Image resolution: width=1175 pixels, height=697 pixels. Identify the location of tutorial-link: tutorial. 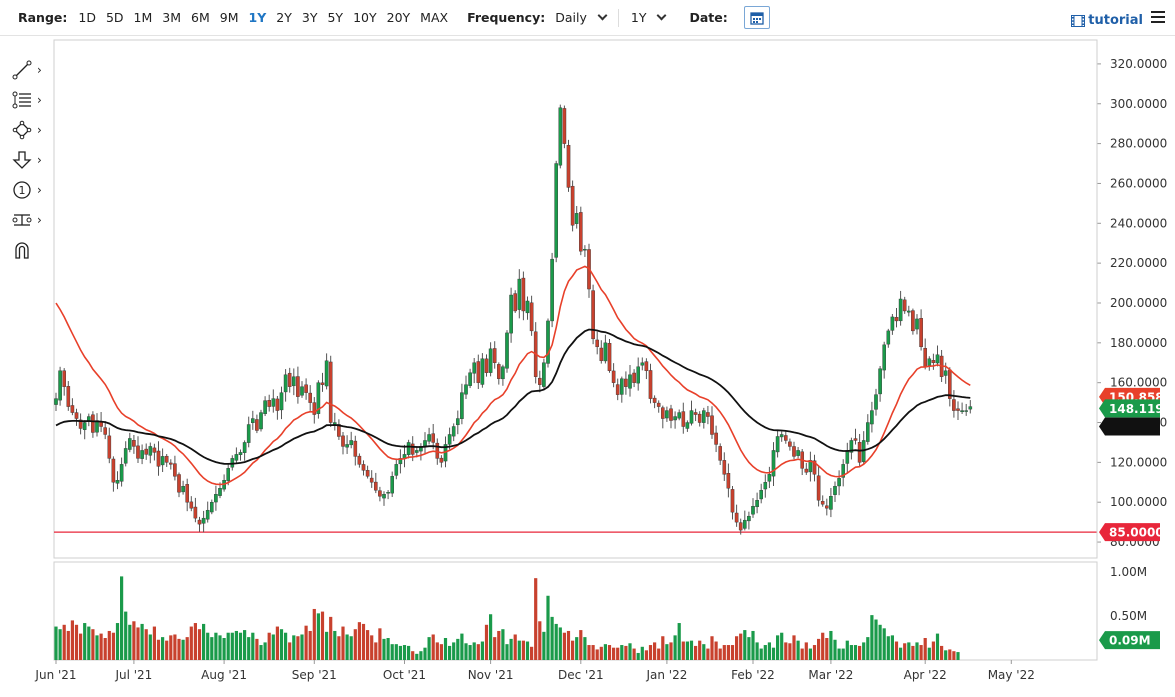
(1107, 20).